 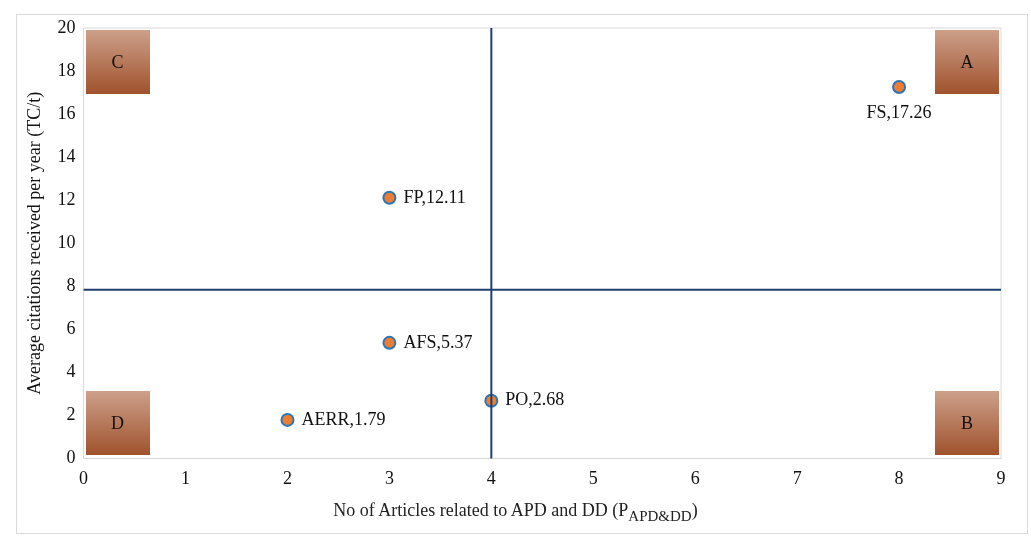 What do you see at coordinates (34, 243) in the screenshot?
I see `y-axis-title: Average citations received per year (TC/t)` at bounding box center [34, 243].